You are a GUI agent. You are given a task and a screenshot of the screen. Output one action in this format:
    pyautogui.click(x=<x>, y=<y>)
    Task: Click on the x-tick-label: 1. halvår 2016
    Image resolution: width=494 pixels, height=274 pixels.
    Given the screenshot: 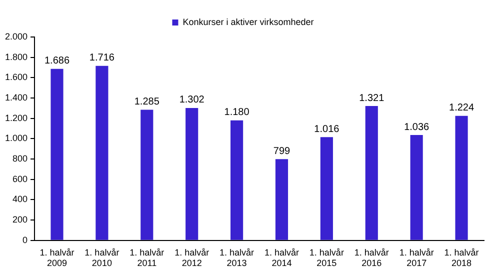 What is the action you would take?
    pyautogui.click(x=371, y=257)
    